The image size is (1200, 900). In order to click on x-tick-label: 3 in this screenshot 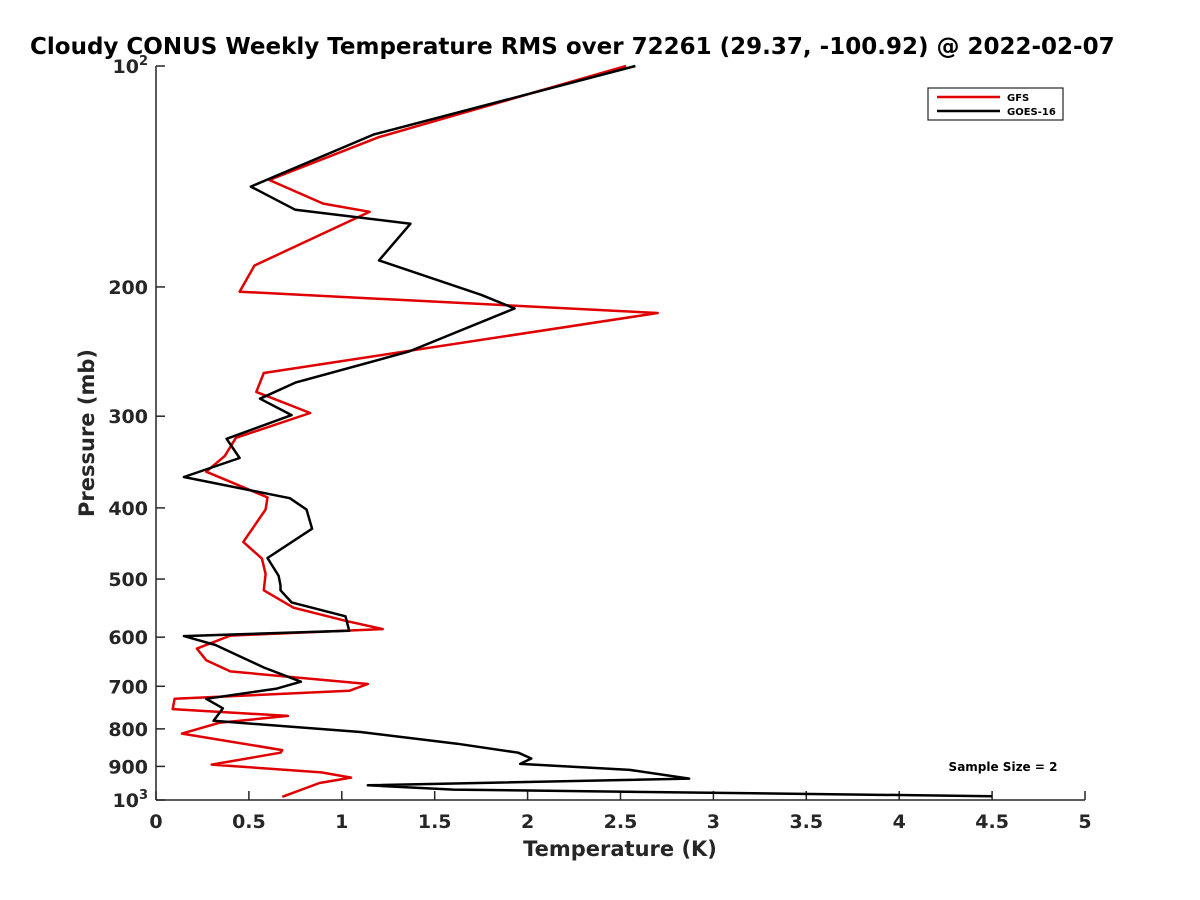, I will do `click(713, 822)`.